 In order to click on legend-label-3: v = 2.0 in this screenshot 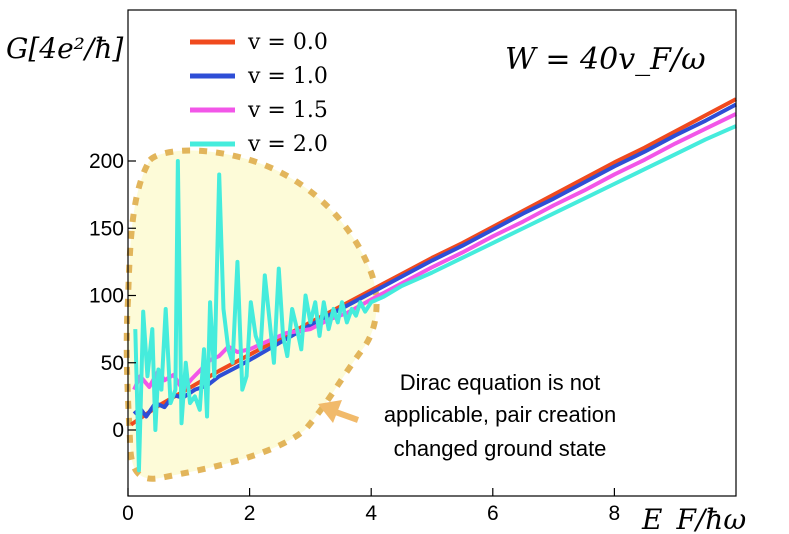, I will do `click(287, 144)`.